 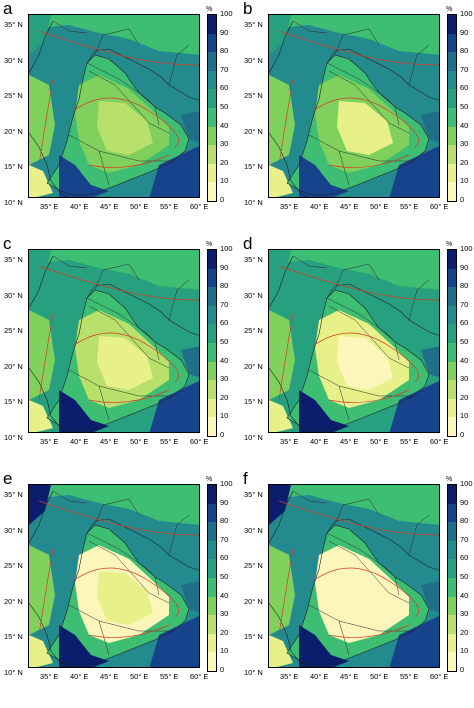 What do you see at coordinates (379, 441) in the screenshot?
I see `longitude-label: 50° E` at bounding box center [379, 441].